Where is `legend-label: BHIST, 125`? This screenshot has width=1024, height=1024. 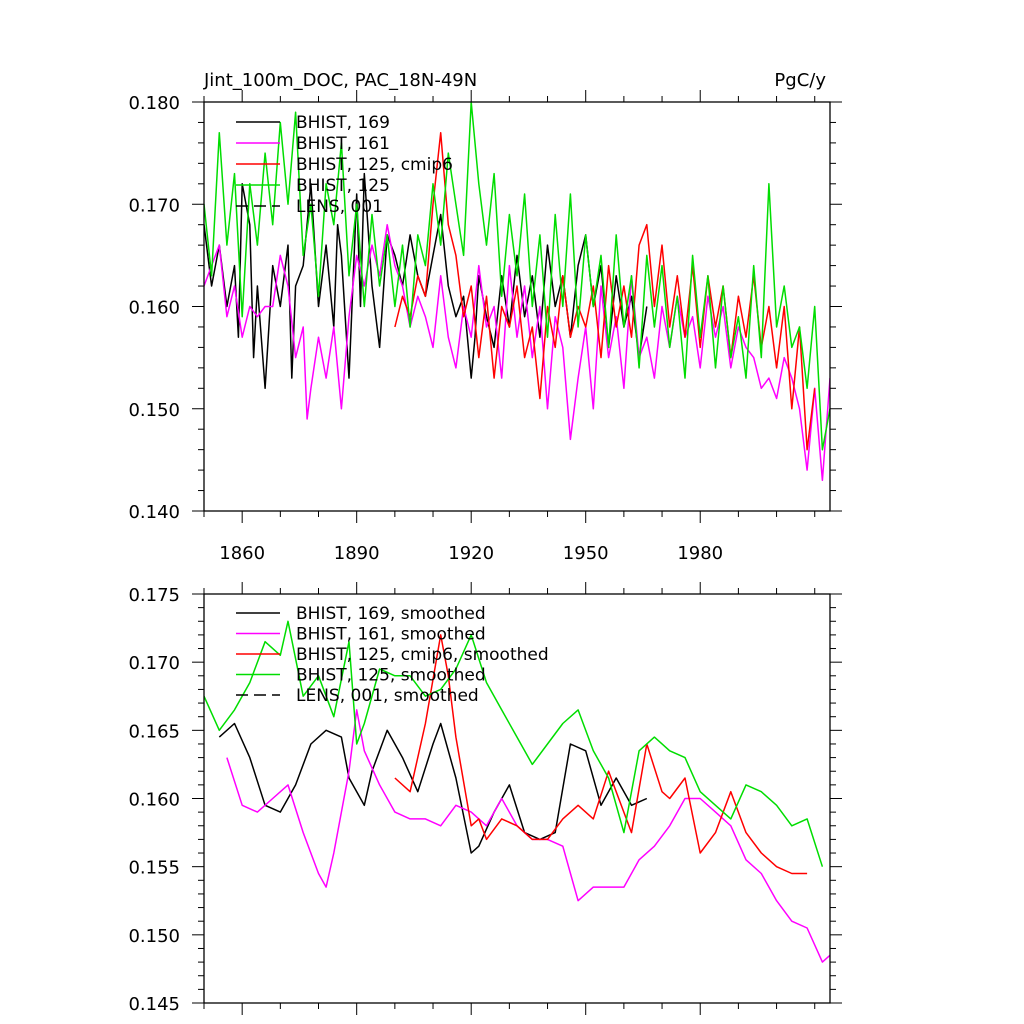
legend-label: BHIST, 125 is located at coordinates (343, 186).